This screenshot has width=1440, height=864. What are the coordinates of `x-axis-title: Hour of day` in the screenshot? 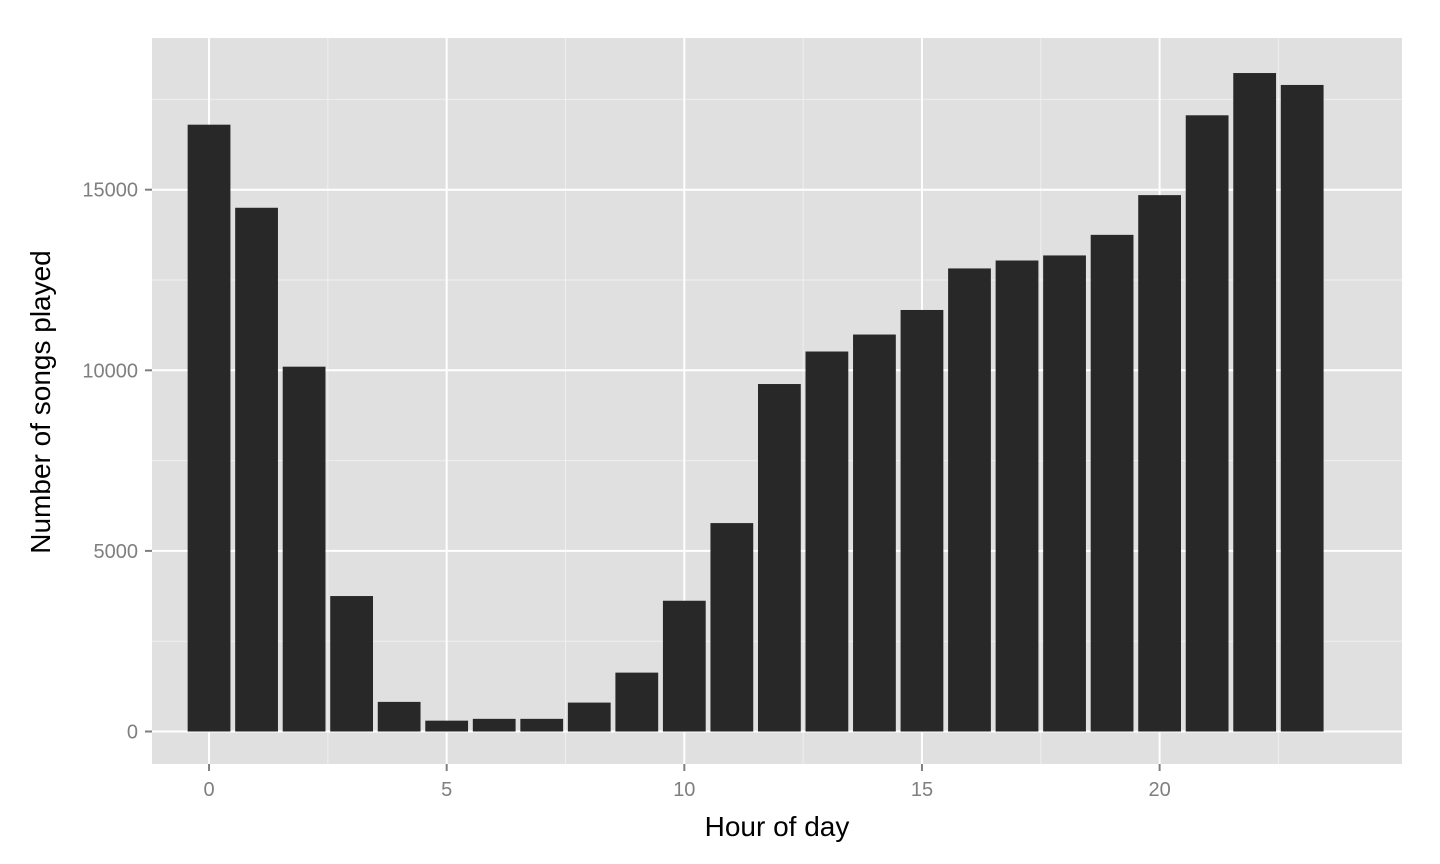 It's located at (777, 826).